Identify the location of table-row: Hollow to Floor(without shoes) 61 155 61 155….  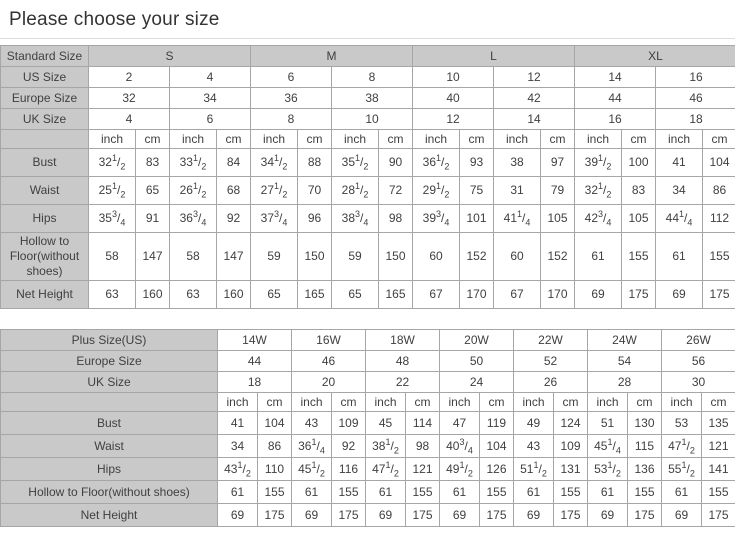
(367, 492).